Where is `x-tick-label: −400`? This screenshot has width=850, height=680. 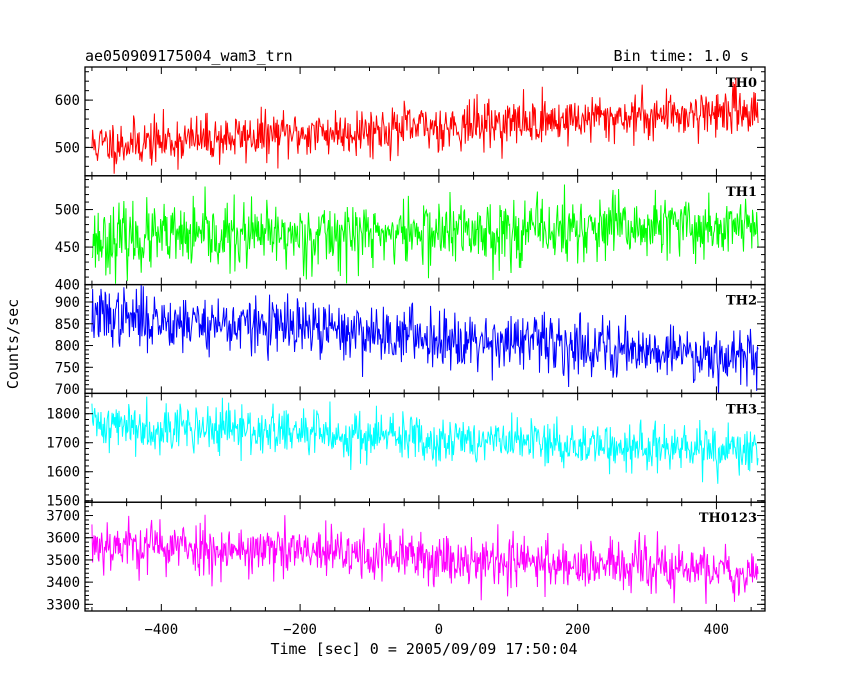
x-tick-label: −400 is located at coordinates (161, 630).